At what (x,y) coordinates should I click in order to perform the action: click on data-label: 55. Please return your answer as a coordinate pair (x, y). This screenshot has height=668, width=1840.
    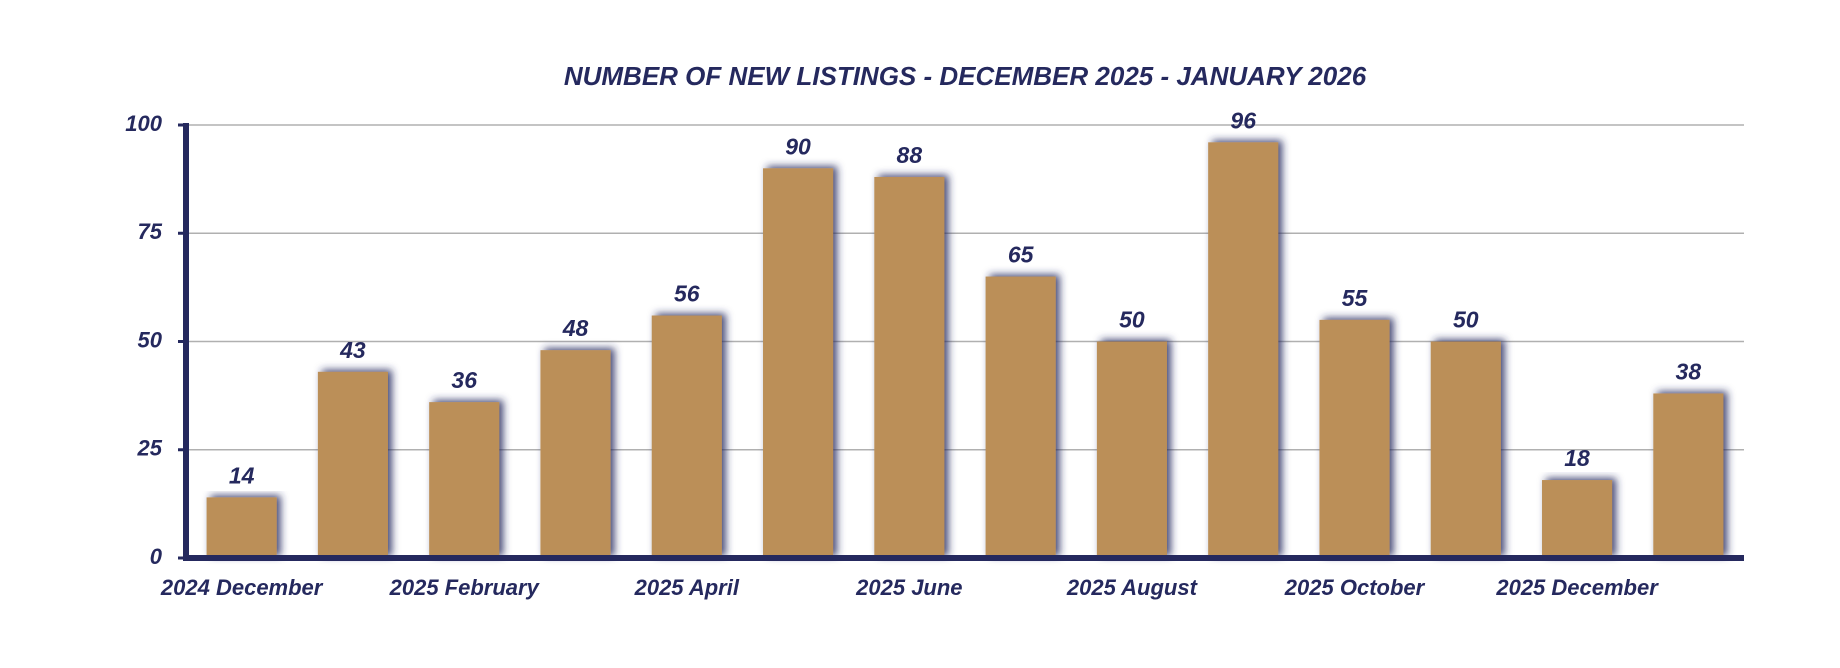
    Looking at the image, I should click on (1355, 298).